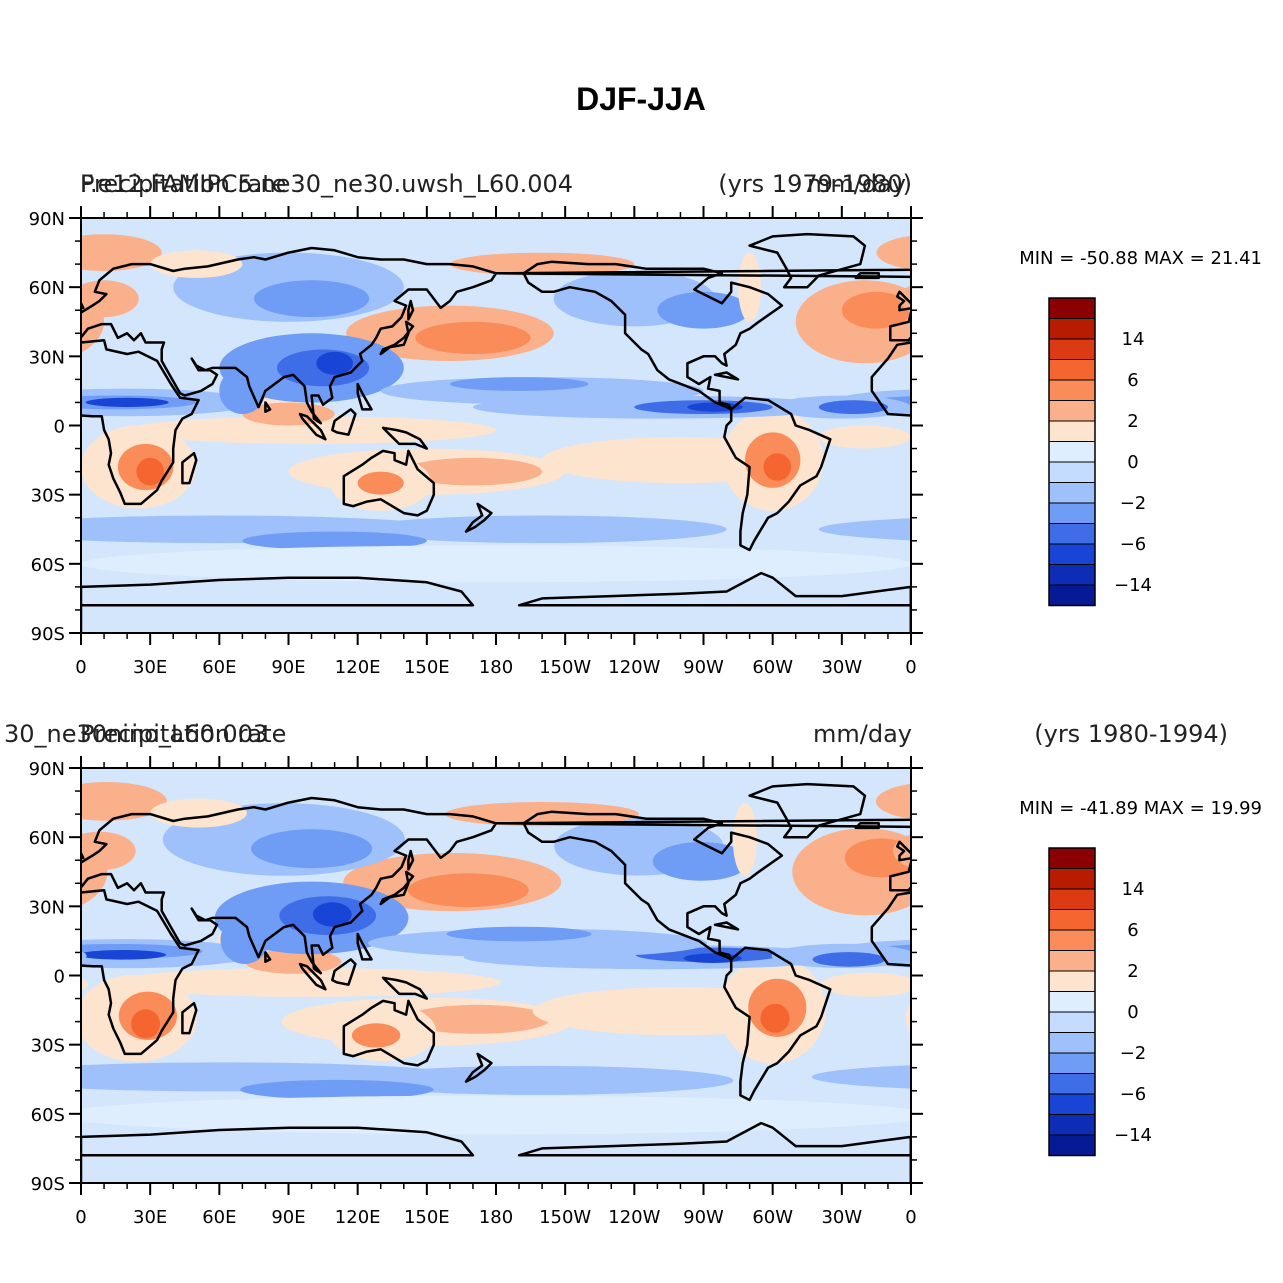 The height and width of the screenshot is (1283, 1283). What do you see at coordinates (1133, 889) in the screenshot?
I see `colorbar-label: 14` at bounding box center [1133, 889].